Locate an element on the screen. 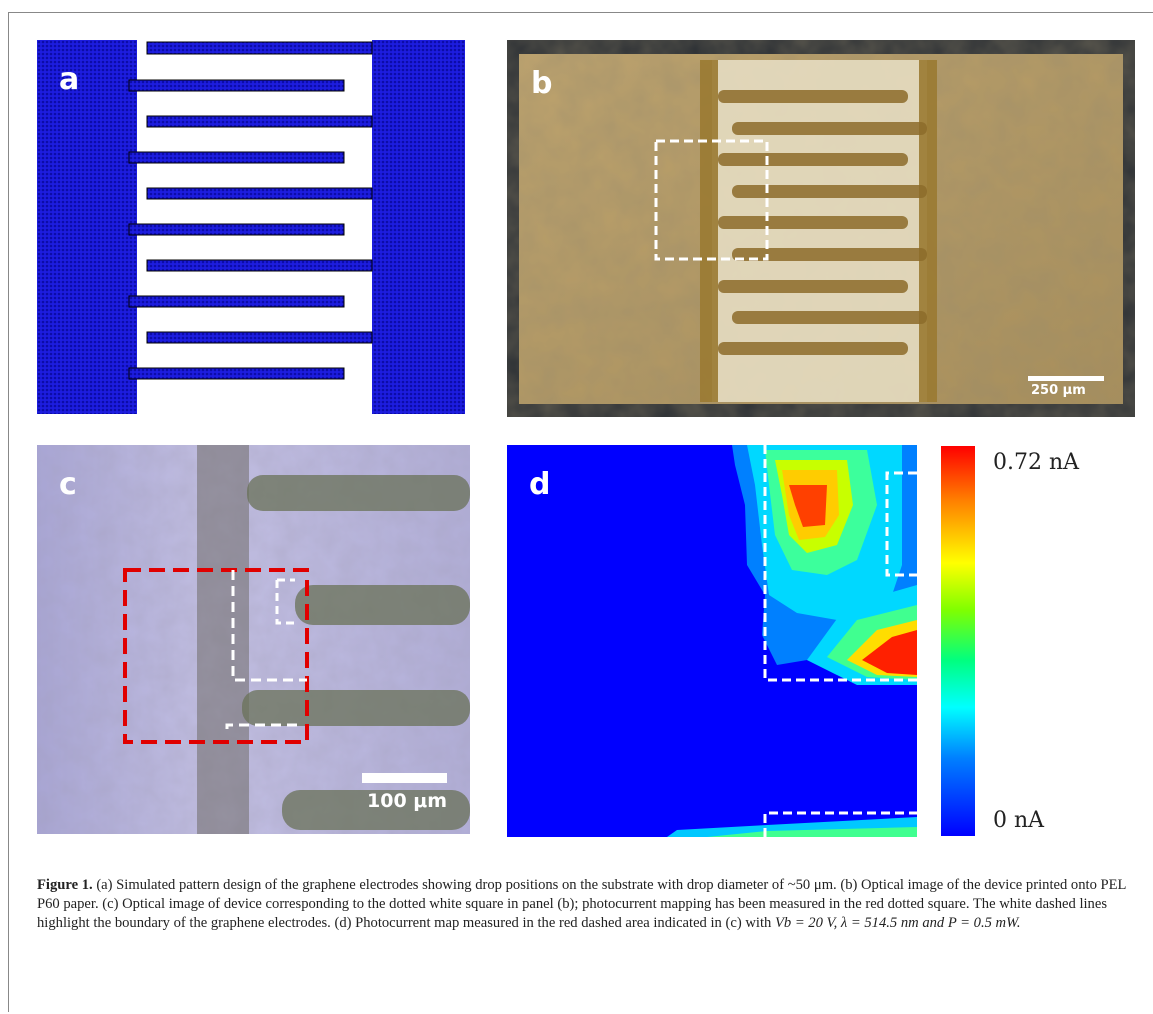  panel-c-svg is located at coordinates (253, 639).